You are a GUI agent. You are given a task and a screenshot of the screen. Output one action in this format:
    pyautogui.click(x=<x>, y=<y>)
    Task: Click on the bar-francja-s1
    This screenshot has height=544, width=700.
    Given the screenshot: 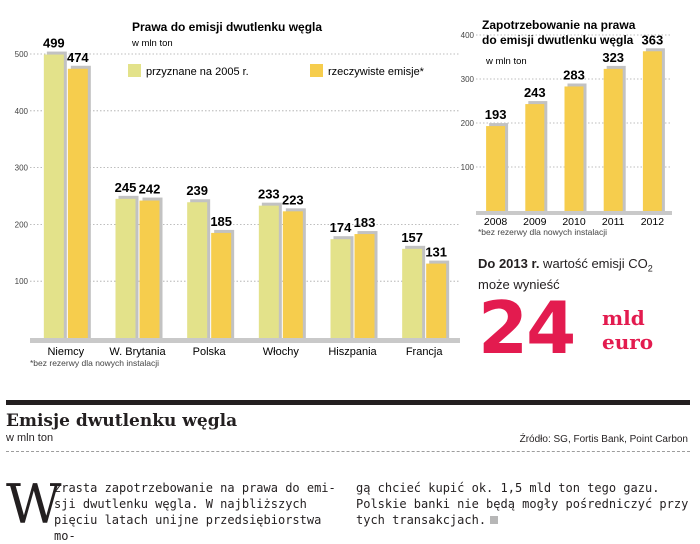 What is the action you would take?
    pyautogui.click(x=412, y=293)
    